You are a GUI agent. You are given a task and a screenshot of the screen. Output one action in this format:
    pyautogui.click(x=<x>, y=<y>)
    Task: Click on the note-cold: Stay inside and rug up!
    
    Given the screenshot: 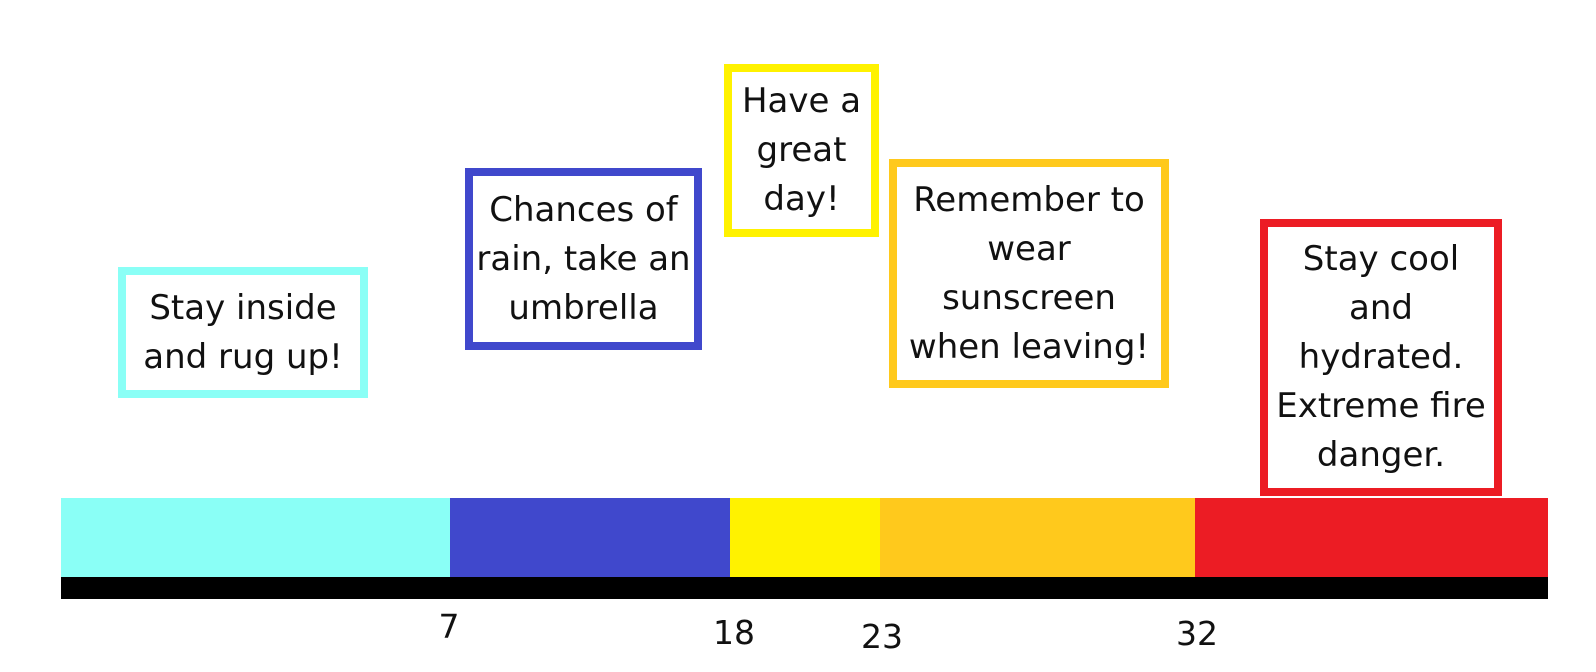 What is the action you would take?
    pyautogui.click(x=243, y=332)
    